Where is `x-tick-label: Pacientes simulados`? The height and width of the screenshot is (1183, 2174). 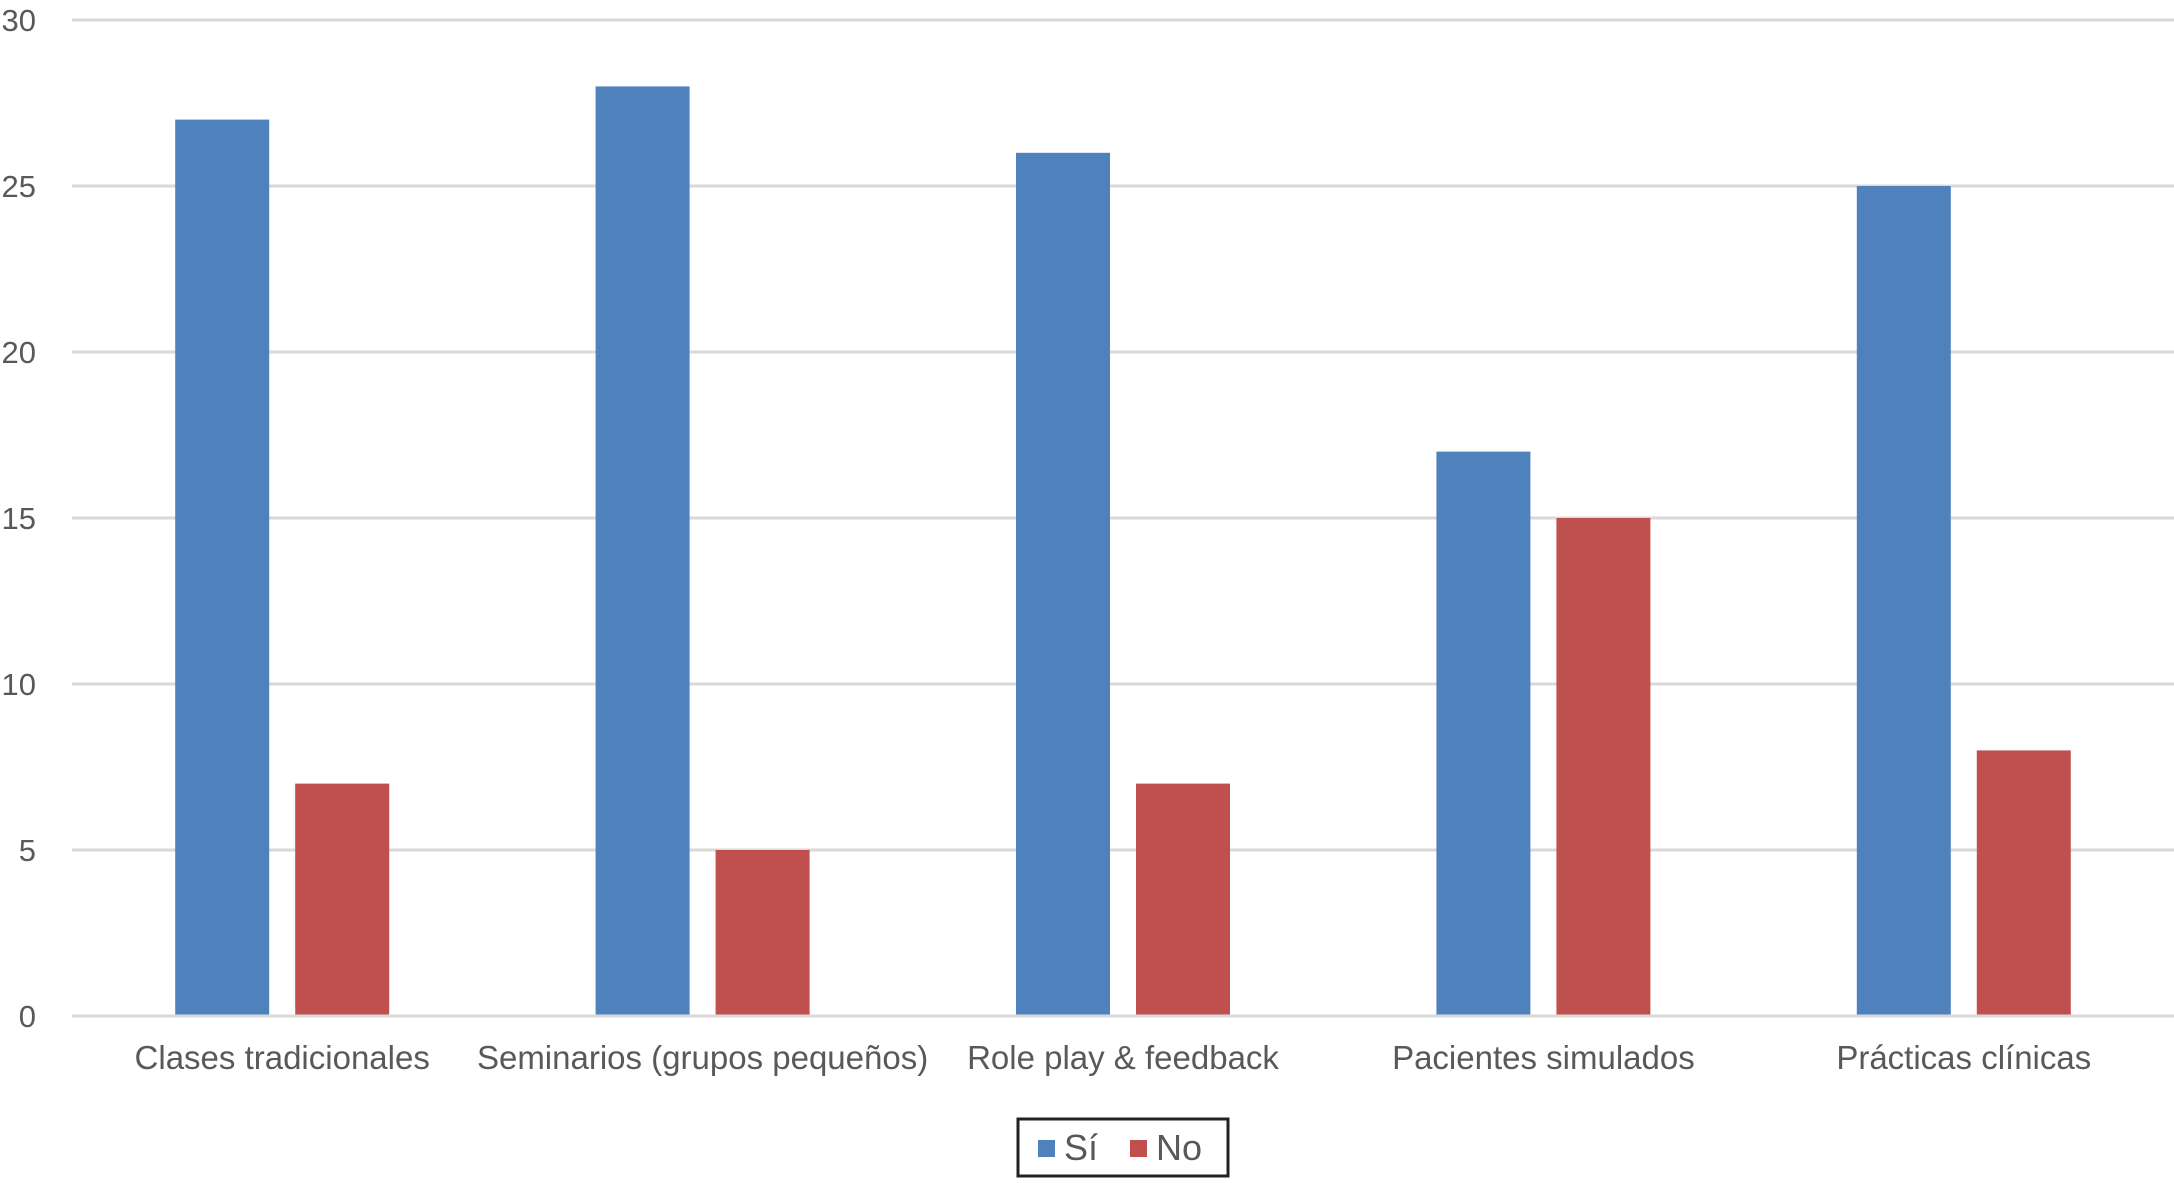
x-tick-label: Pacientes simulados is located at coordinates (1543, 1057).